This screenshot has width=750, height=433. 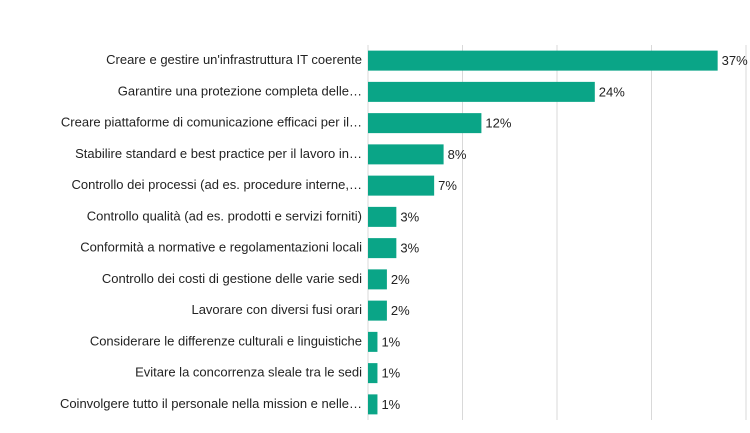 I want to click on value-label: 7%, so click(x=447, y=185).